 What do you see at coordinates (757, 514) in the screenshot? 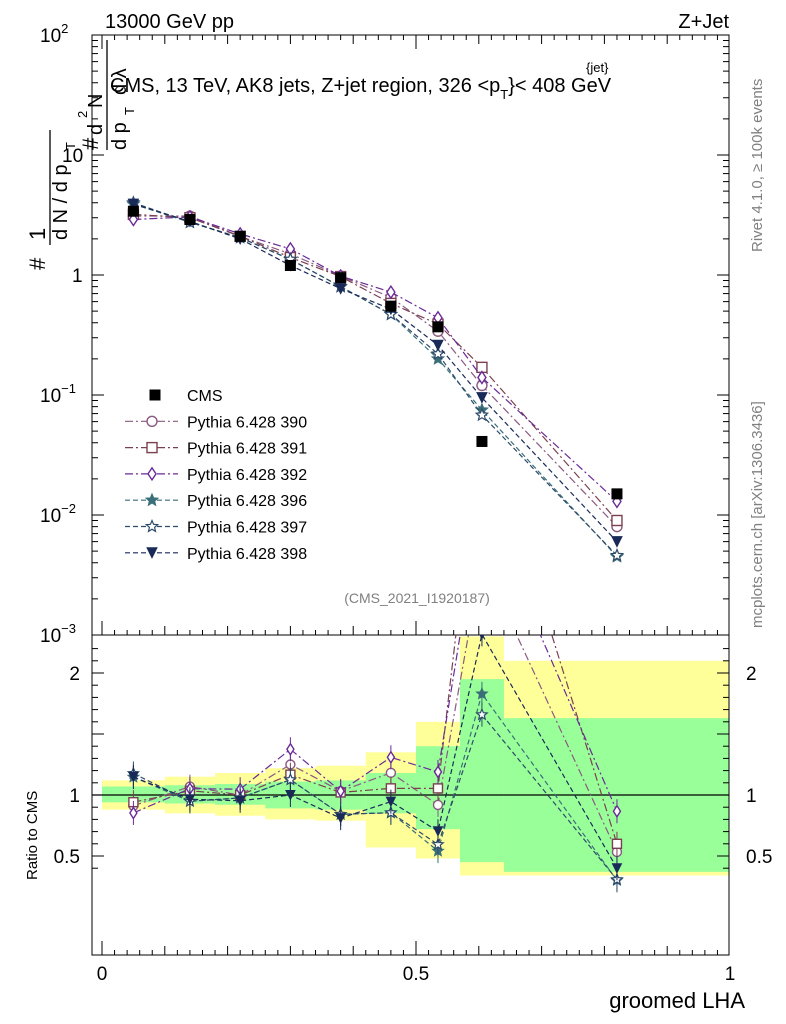
I see `mcplots-label: mcplots.cern.ch [arXiv:1306.3436]` at bounding box center [757, 514].